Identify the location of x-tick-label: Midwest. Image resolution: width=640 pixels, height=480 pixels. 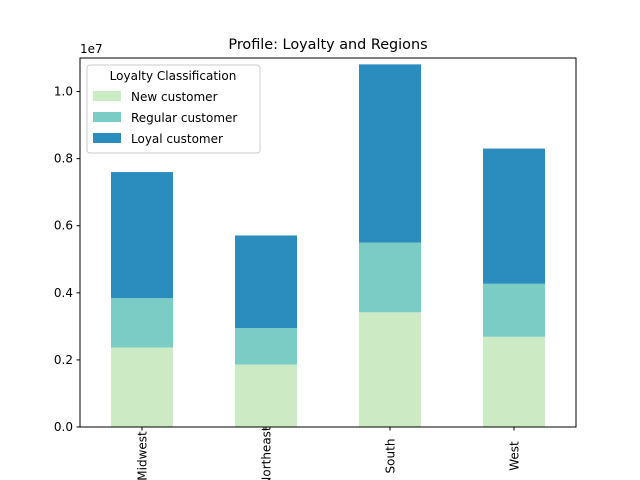
(143, 455).